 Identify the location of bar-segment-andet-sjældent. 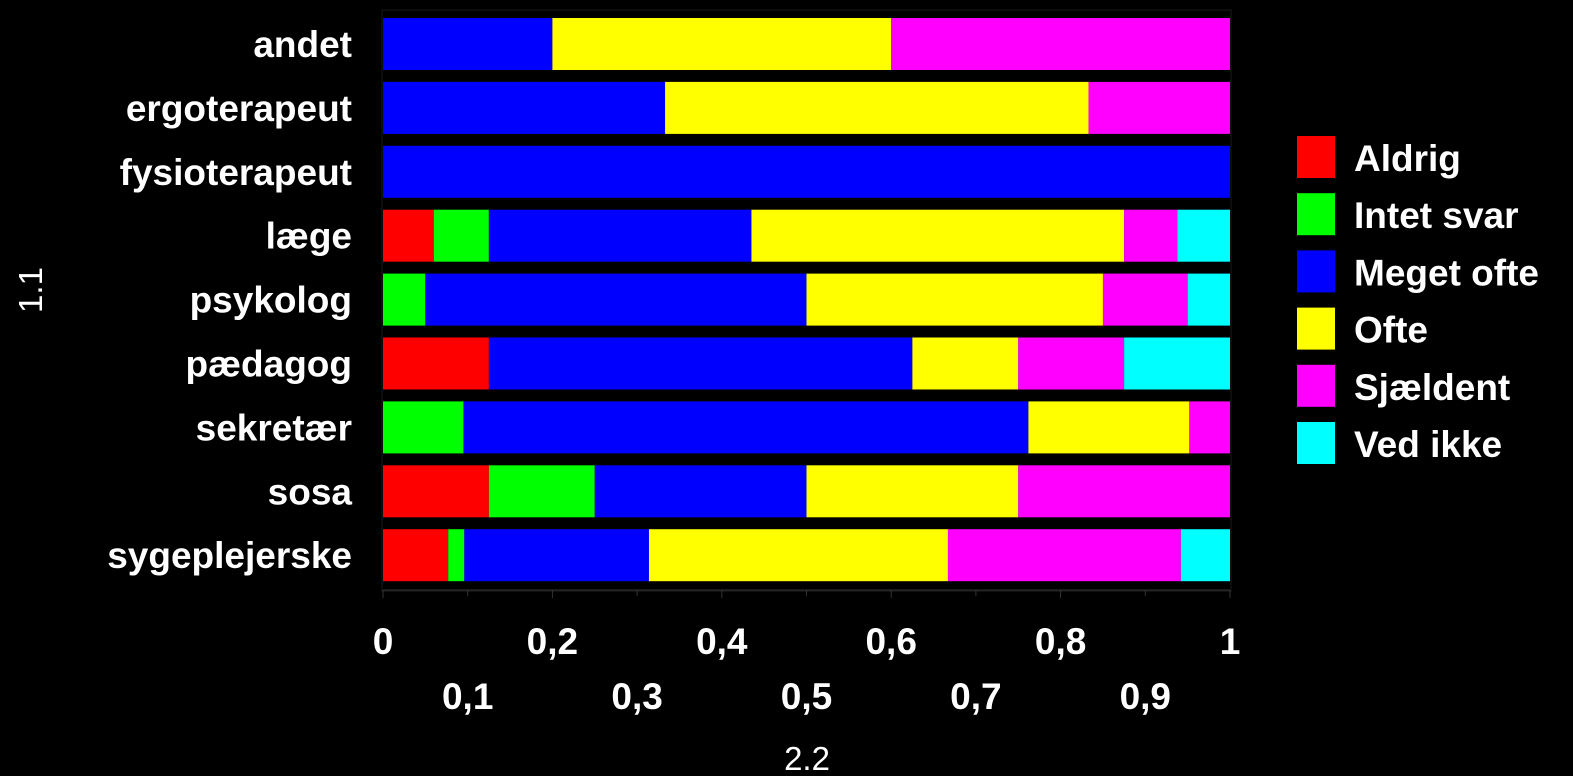
(1060, 44).